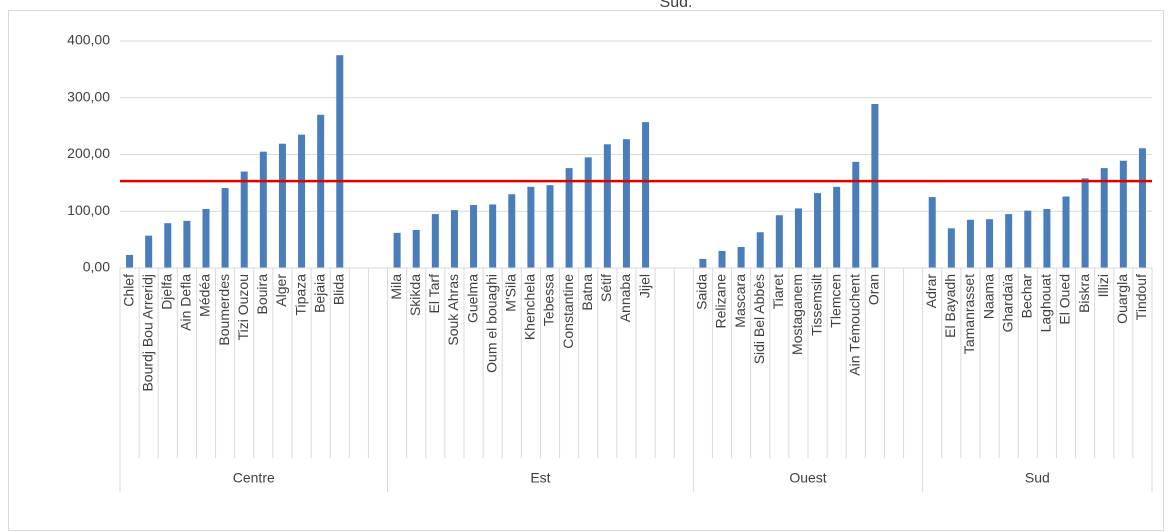  Describe the element at coordinates (510, 293) in the screenshot. I see `x-tick-label: M'Sila` at that location.